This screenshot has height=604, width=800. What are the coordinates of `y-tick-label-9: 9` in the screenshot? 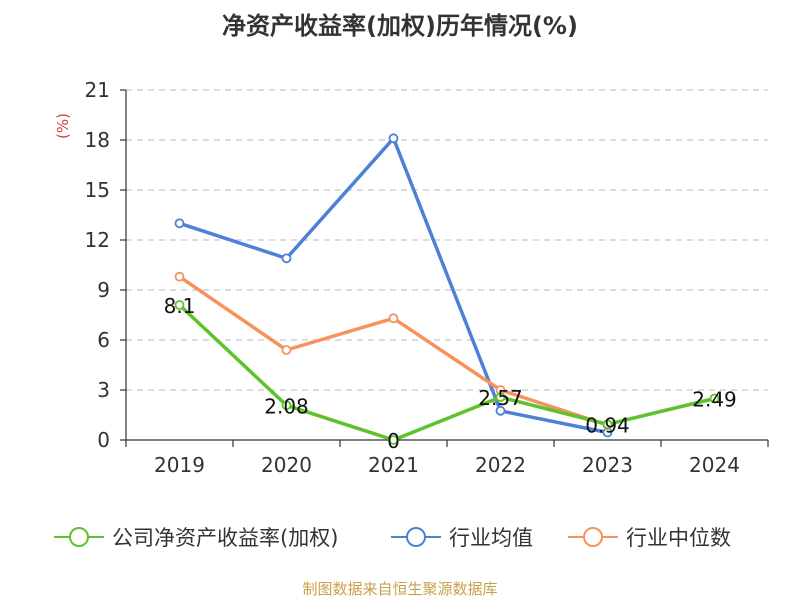 It's located at (103, 290).